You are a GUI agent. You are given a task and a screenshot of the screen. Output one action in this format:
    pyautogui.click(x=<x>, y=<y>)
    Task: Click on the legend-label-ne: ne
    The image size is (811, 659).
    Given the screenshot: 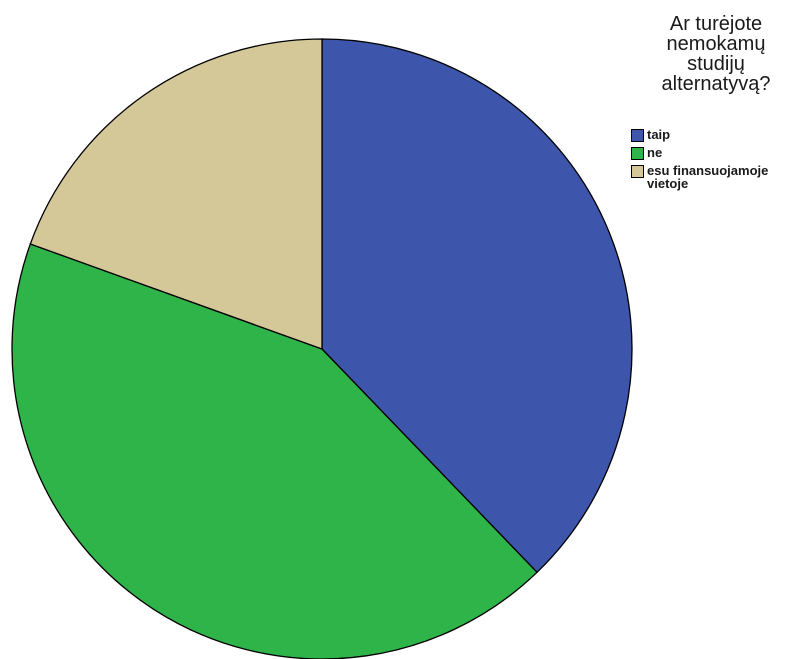 What is the action you would take?
    pyautogui.click(x=655, y=152)
    